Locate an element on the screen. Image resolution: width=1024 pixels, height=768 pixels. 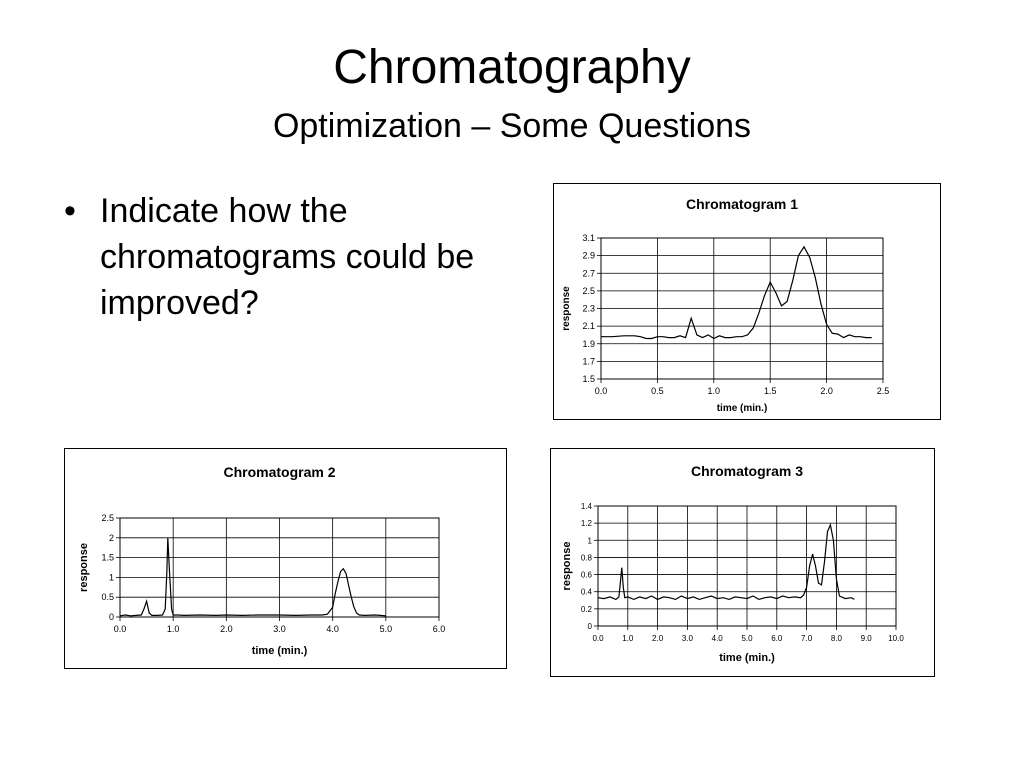
y-tick-label: 0.4 is located at coordinates (587, 592).